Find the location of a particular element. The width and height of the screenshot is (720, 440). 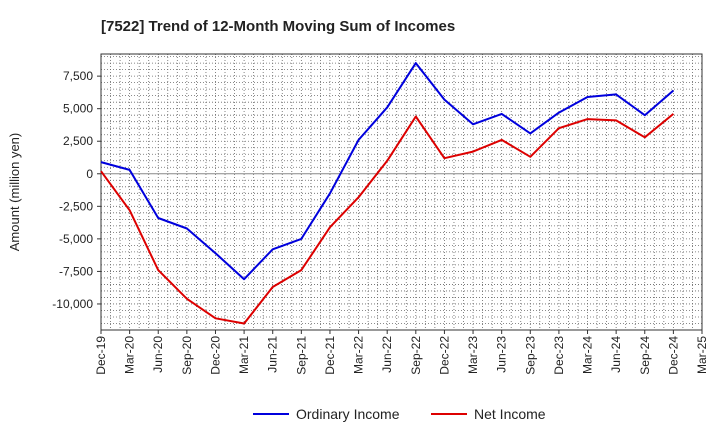

x-tick-label: Sep-21 is located at coordinates (301, 355).